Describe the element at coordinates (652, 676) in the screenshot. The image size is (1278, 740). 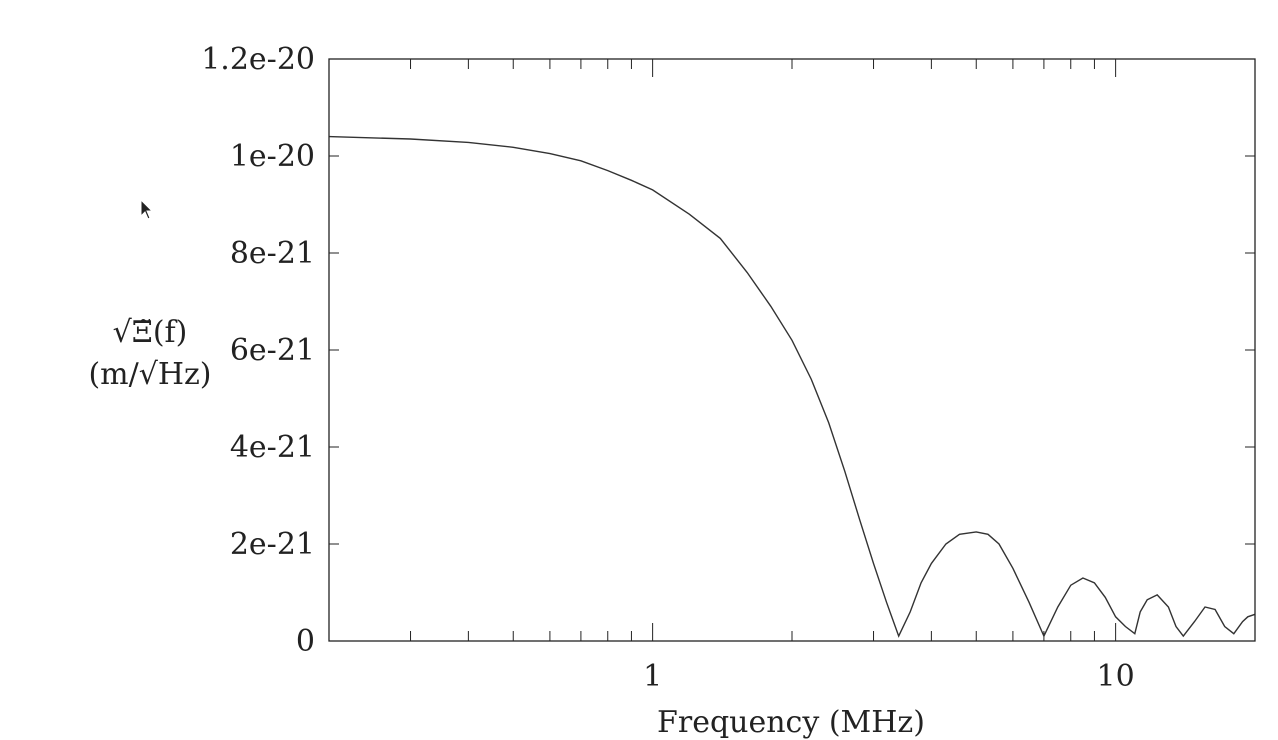
I see `x-tick-label: 1` at that location.